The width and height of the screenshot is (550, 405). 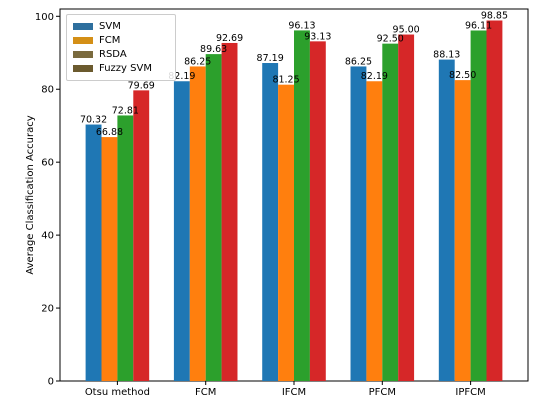 I want to click on bar-fuzzy-svm-ipfcm, so click(x=494, y=201).